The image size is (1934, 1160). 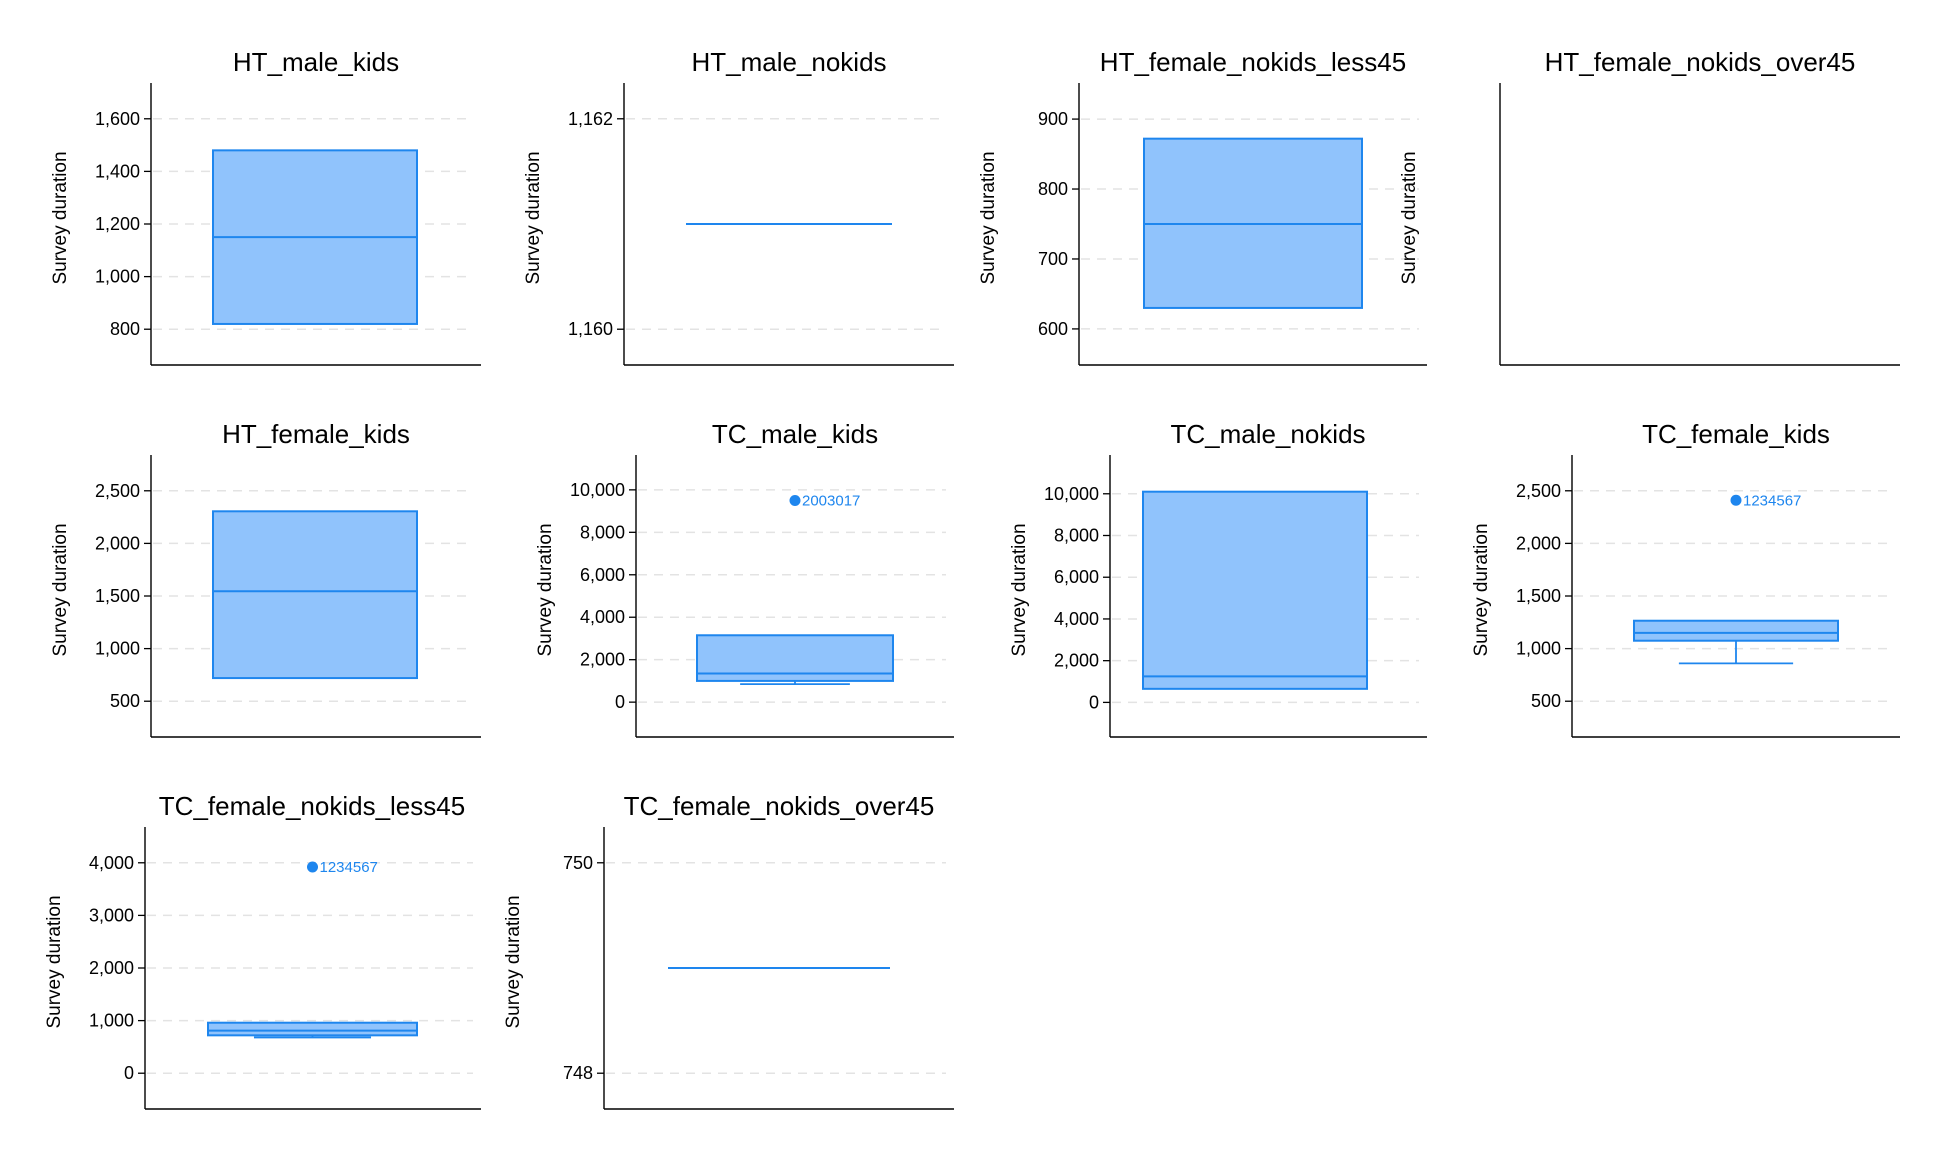 What do you see at coordinates (1053, 119) in the screenshot?
I see `y-tick-label: 900` at bounding box center [1053, 119].